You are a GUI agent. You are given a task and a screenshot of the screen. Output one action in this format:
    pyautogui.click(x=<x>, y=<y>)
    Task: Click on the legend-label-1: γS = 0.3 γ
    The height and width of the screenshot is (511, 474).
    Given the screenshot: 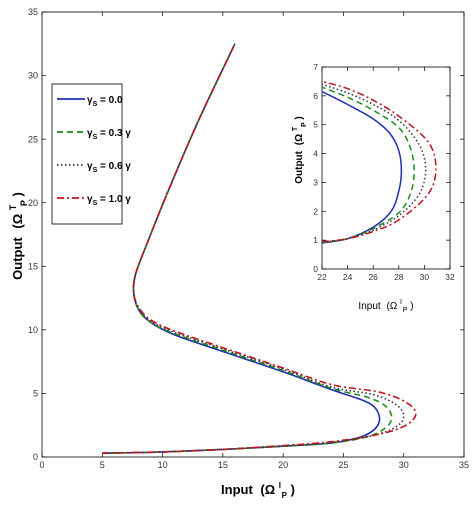 What is the action you would take?
    pyautogui.click(x=109, y=134)
    